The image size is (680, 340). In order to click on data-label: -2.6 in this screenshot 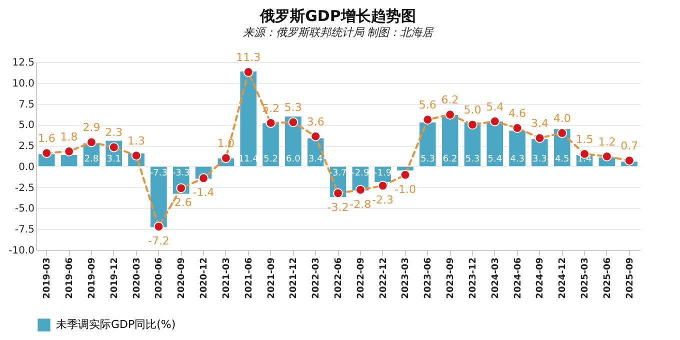, I will do `click(181, 203)`.